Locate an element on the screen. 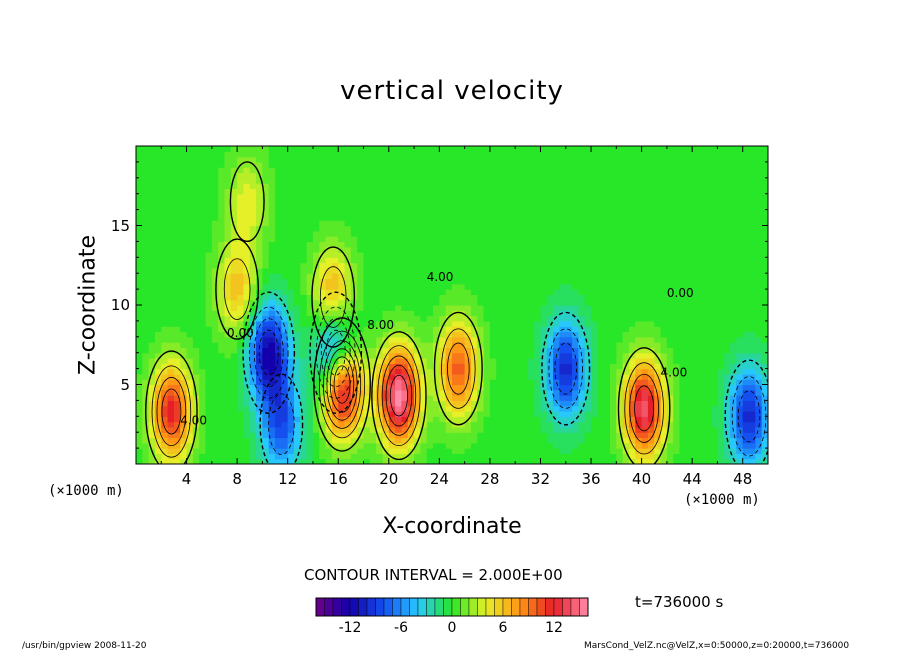  x-axis-label: X-coordinate is located at coordinates (452, 526).